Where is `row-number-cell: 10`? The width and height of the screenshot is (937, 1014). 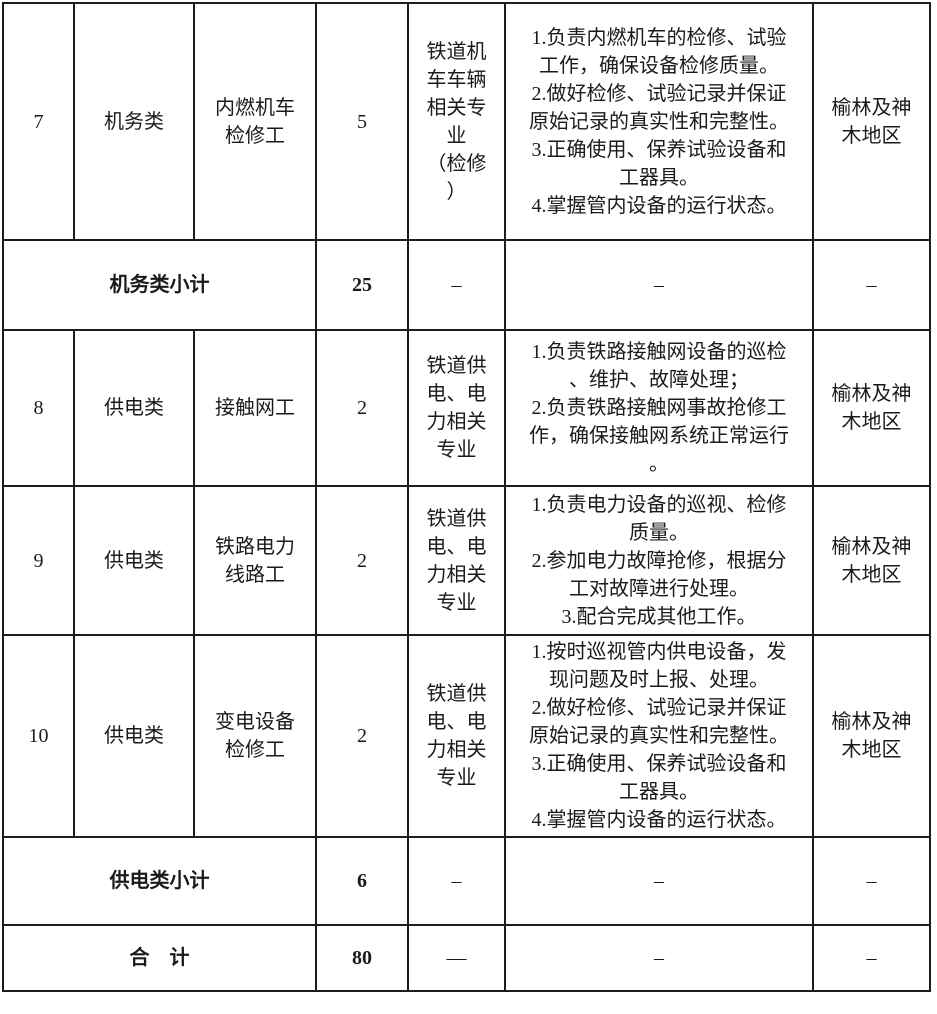 row-number-cell: 10 is located at coordinates (38, 736).